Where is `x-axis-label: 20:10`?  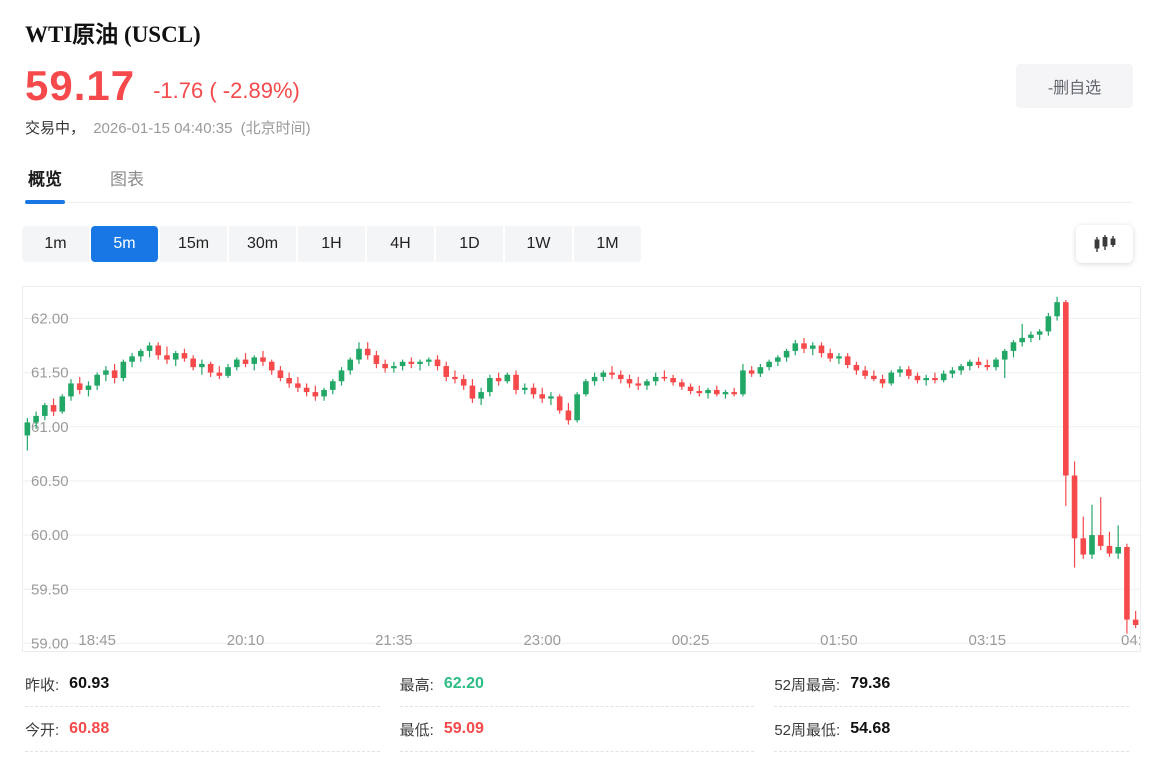
x-axis-label: 20:10 is located at coordinates (246, 640).